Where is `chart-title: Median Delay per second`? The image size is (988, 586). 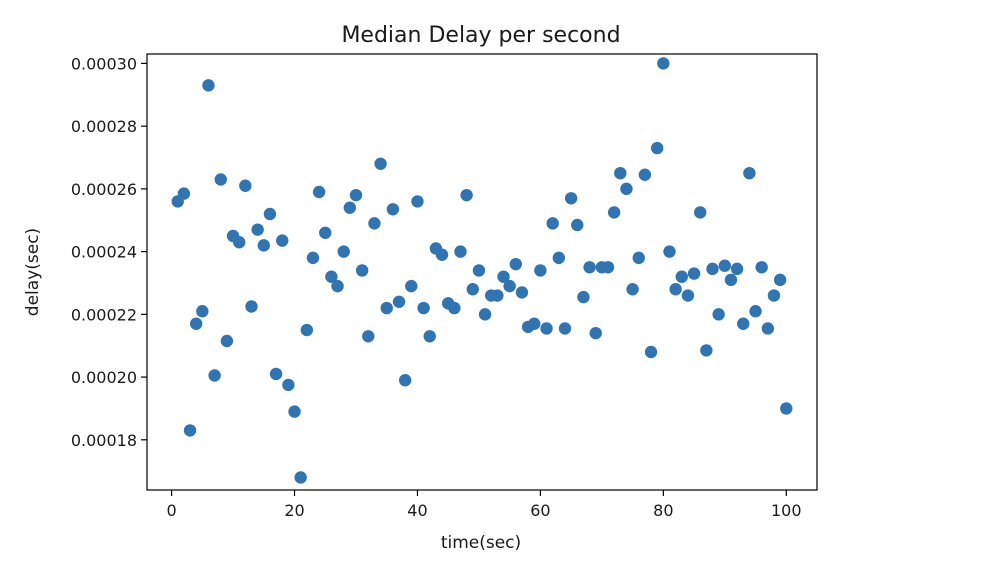 chart-title: Median Delay per second is located at coordinates (480, 35).